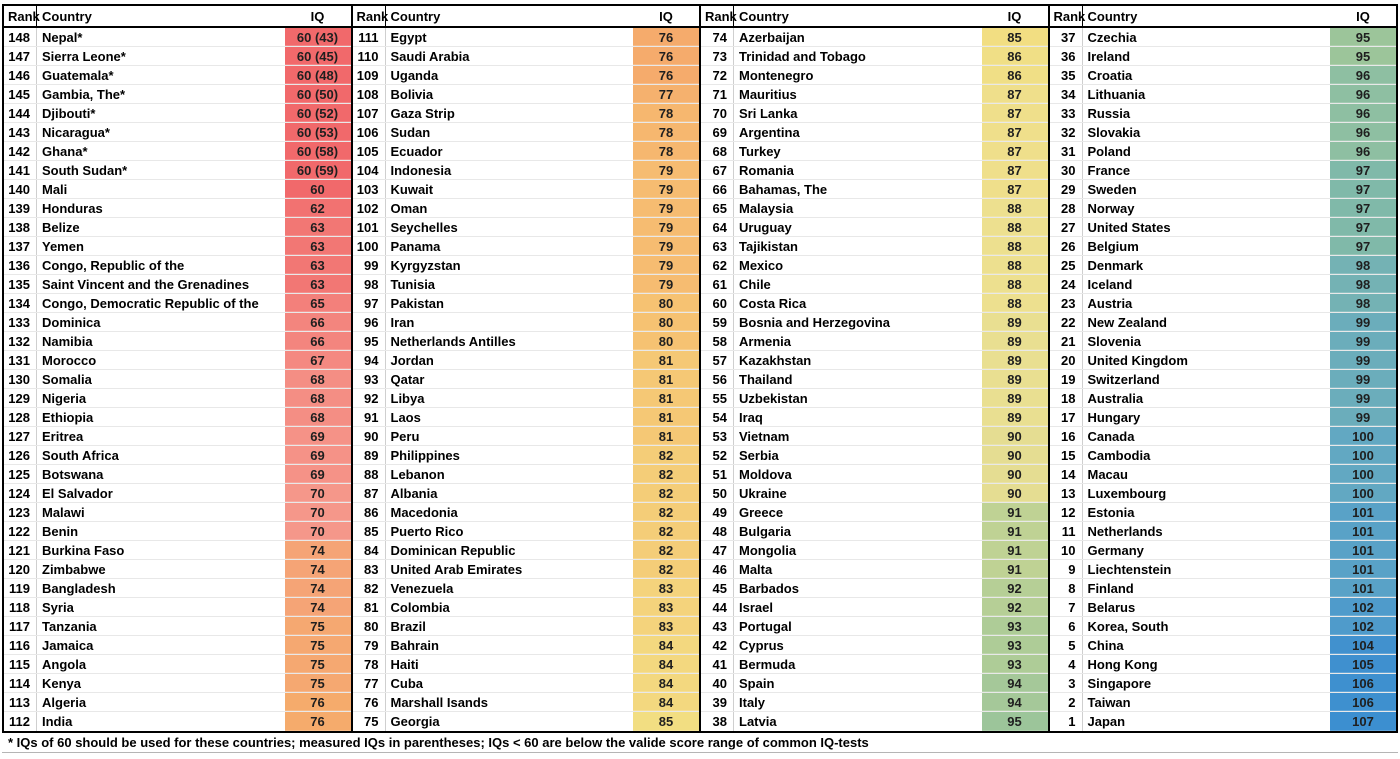 The image size is (1400, 759). I want to click on iq-cell: 78, so click(666, 132).